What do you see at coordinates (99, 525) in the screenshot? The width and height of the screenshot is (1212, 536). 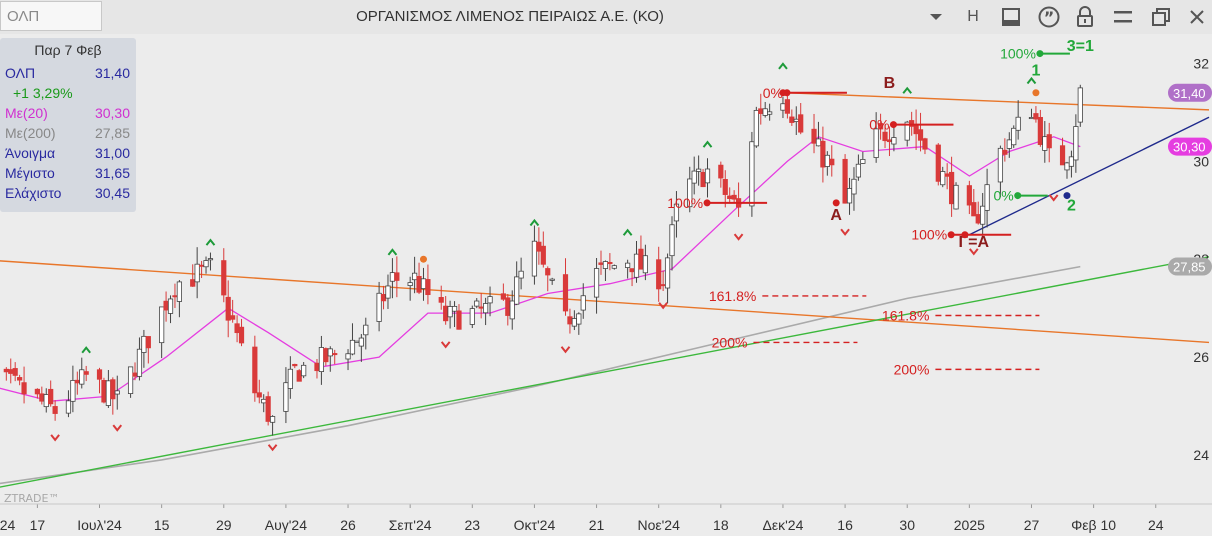 I see `x-tick-label: Ιουλ'24` at bounding box center [99, 525].